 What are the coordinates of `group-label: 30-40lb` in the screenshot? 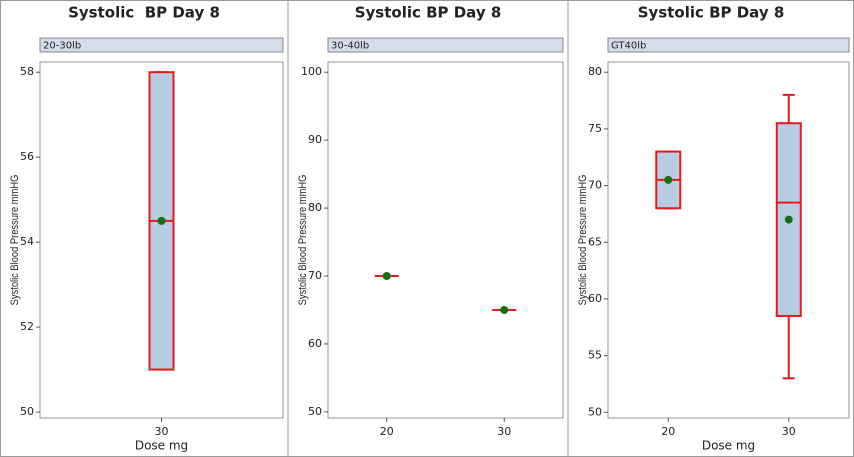 It's located at (350, 46).